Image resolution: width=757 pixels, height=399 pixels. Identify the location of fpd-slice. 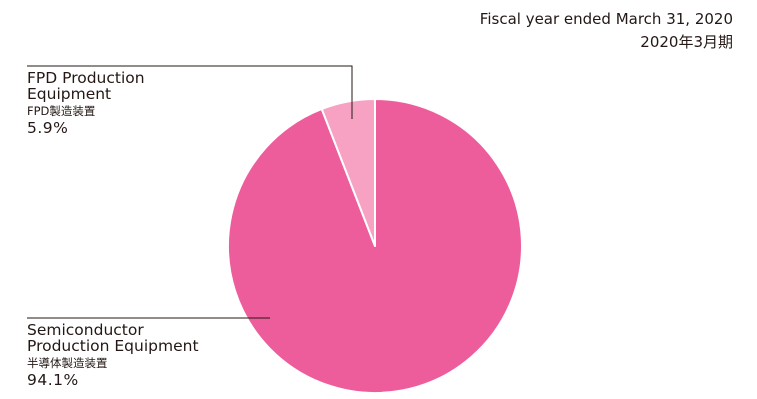
(348, 172).